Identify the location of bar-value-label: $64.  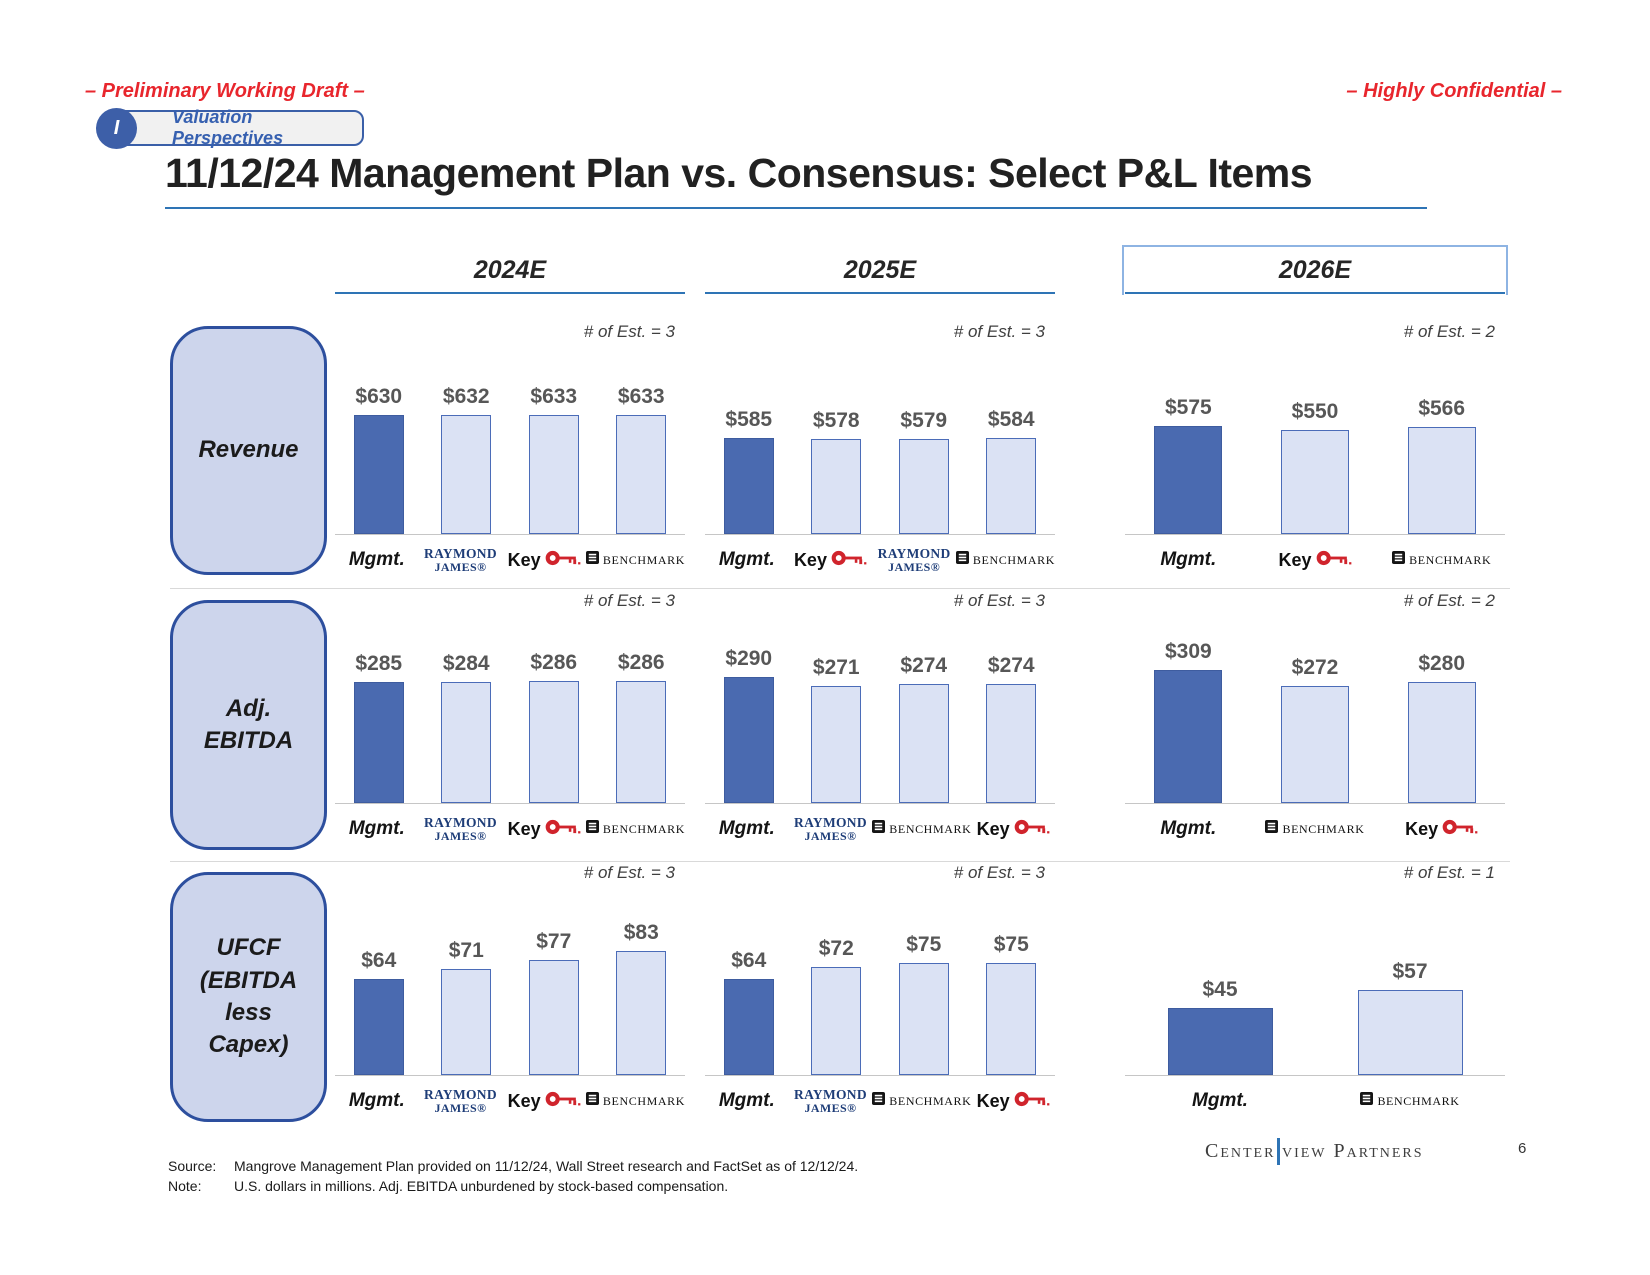
(379, 960).